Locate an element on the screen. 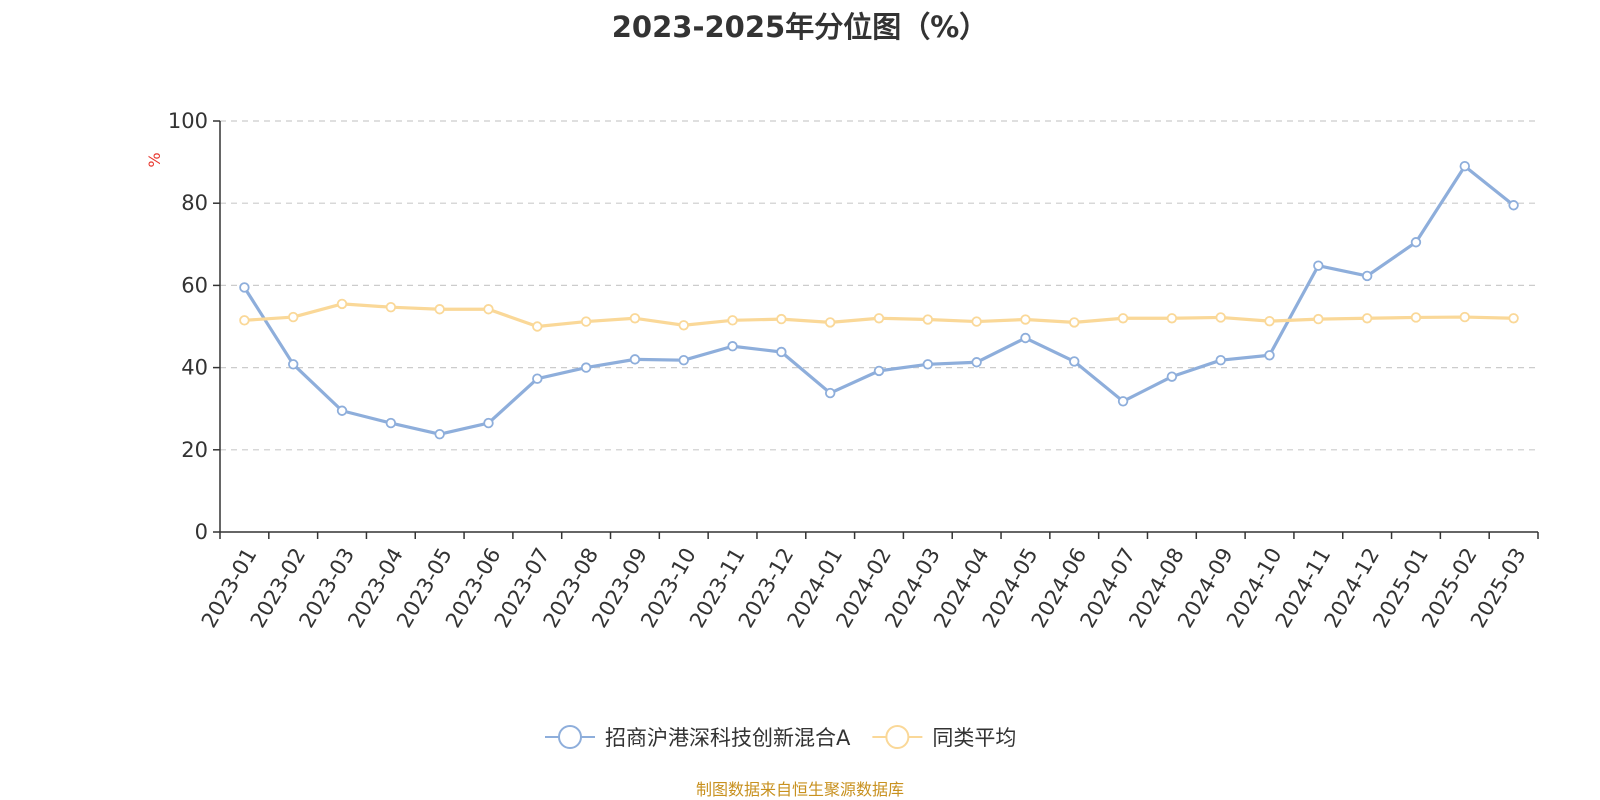 This screenshot has width=1600, height=800. legend-item-2: 同类平均 is located at coordinates (944, 737).